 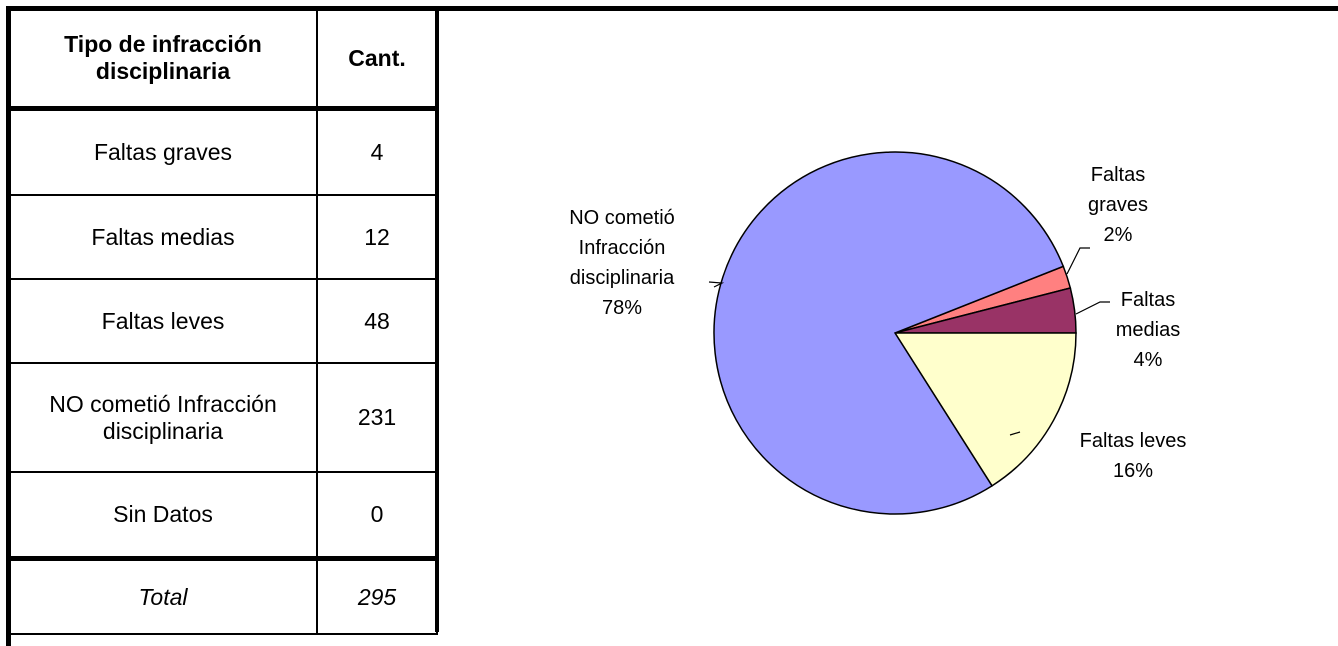 I want to click on type-cell: Faltas medias, so click(x=163, y=237).